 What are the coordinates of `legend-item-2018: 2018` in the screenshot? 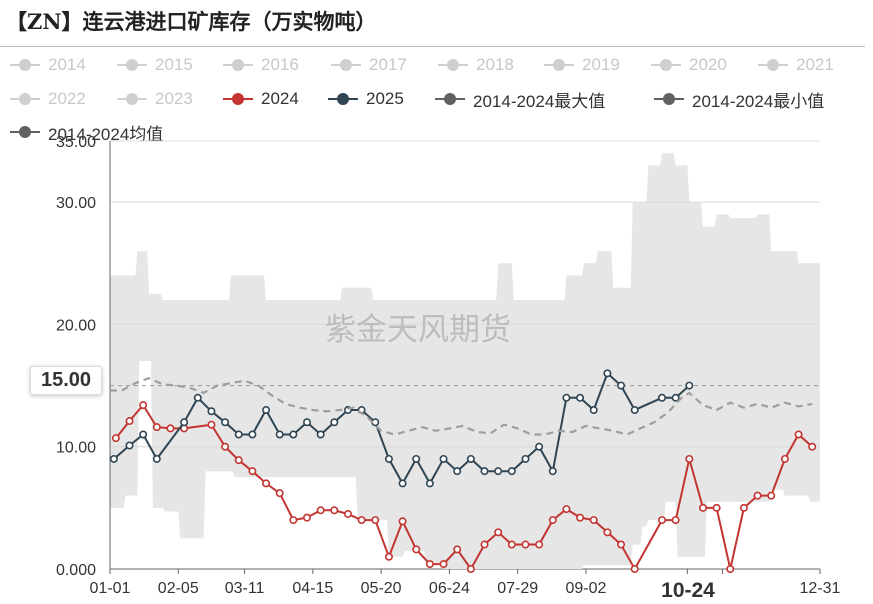 It's located at (475, 65).